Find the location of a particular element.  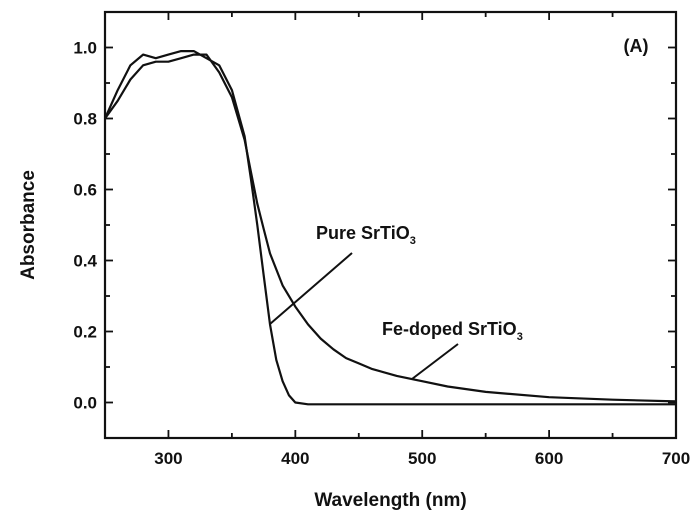

x-tick-label: 600 is located at coordinates (549, 458).